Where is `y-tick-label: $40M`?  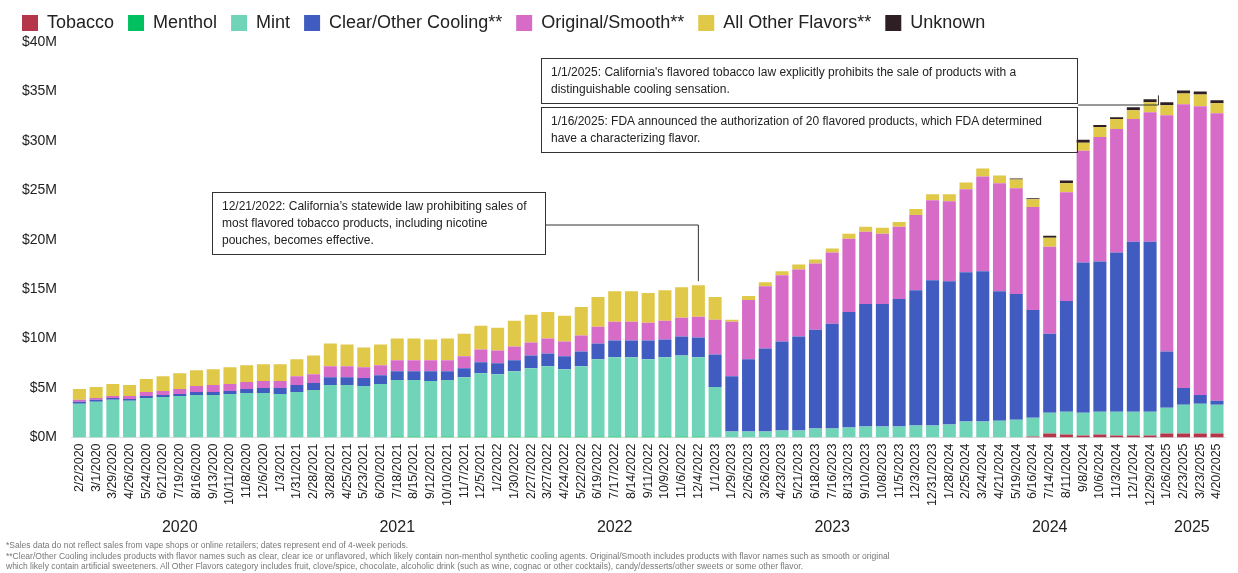 y-tick-label: $40M is located at coordinates (39, 40).